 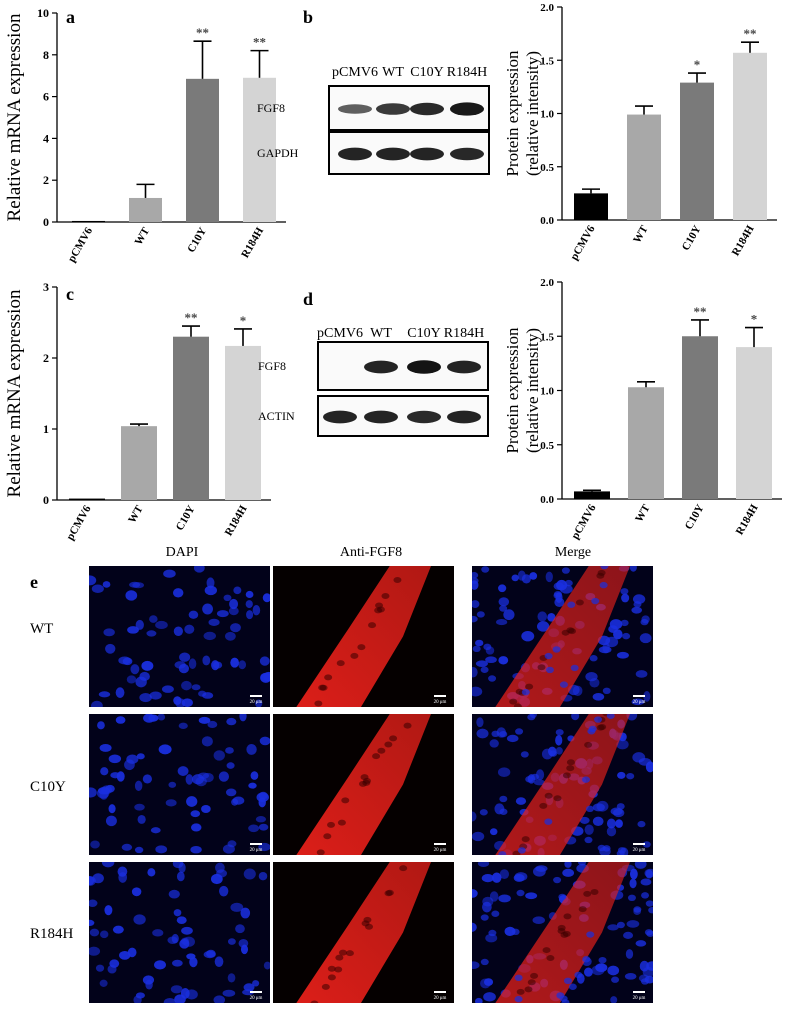 I want to click on y-tick-label: 2.0, so click(x=547, y=8).